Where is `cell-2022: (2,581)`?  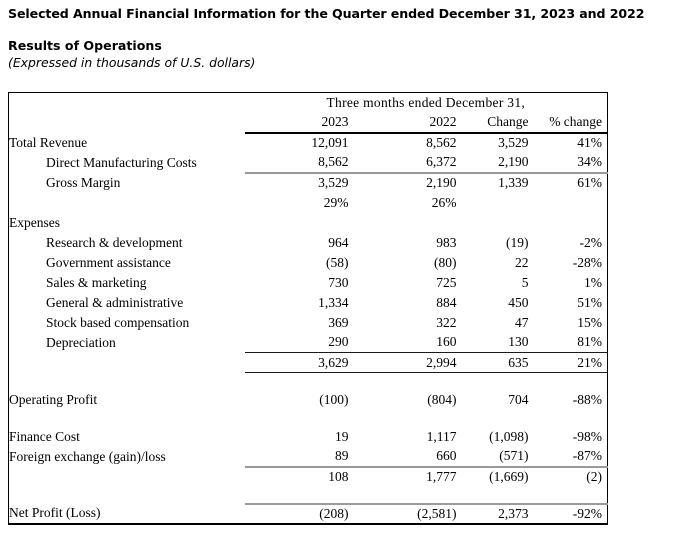 cell-2022: (2,581) is located at coordinates (437, 513).